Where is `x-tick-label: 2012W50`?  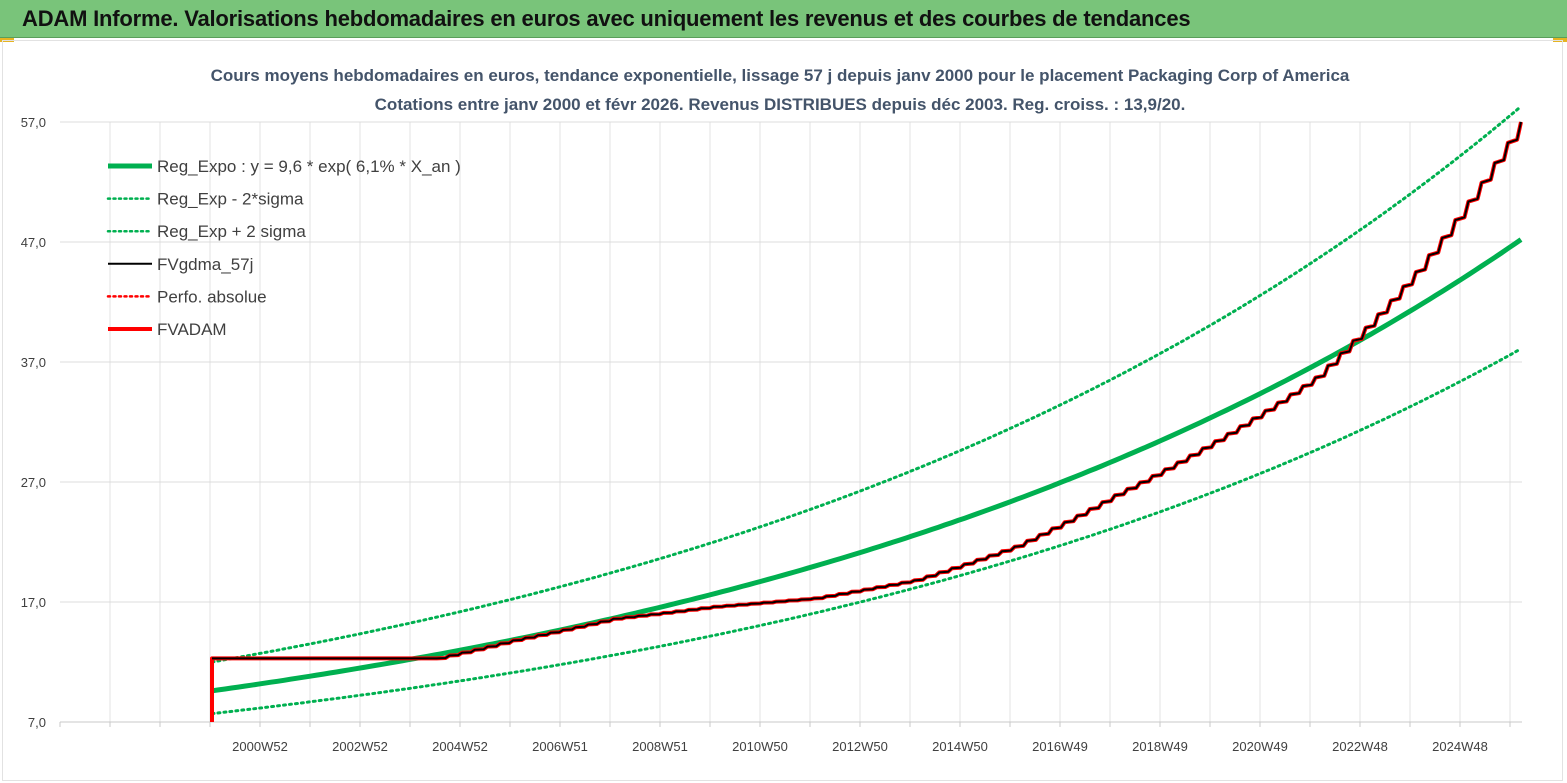 x-tick-label: 2012W50 is located at coordinates (860, 746).